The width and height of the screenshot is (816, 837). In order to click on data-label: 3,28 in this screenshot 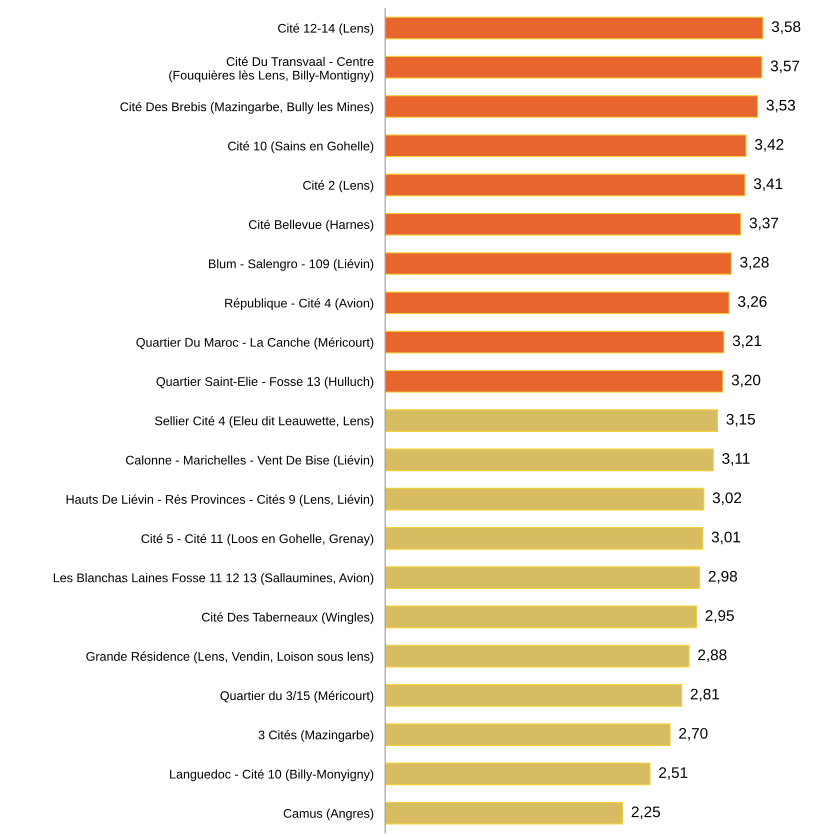, I will do `click(754, 263)`.